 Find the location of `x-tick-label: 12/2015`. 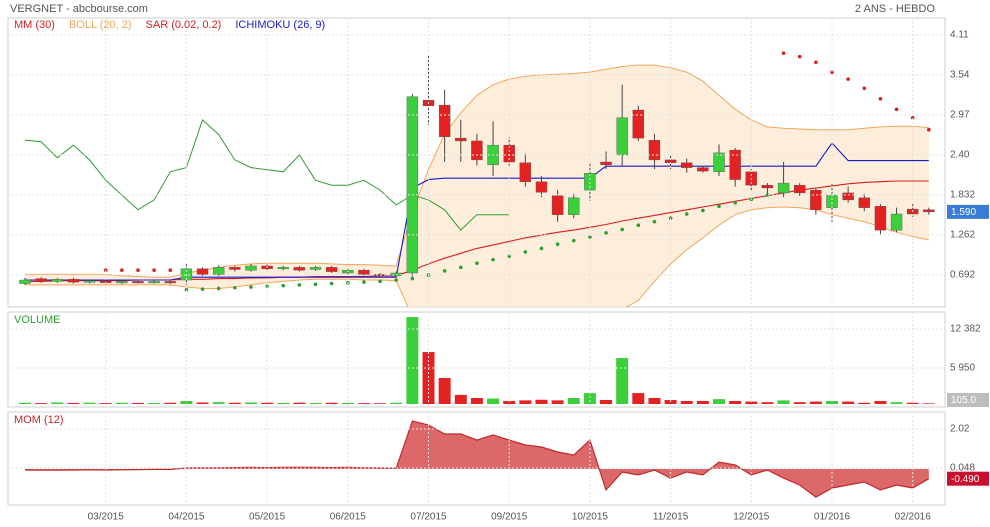

x-tick-label: 12/2015 is located at coordinates (751, 517).